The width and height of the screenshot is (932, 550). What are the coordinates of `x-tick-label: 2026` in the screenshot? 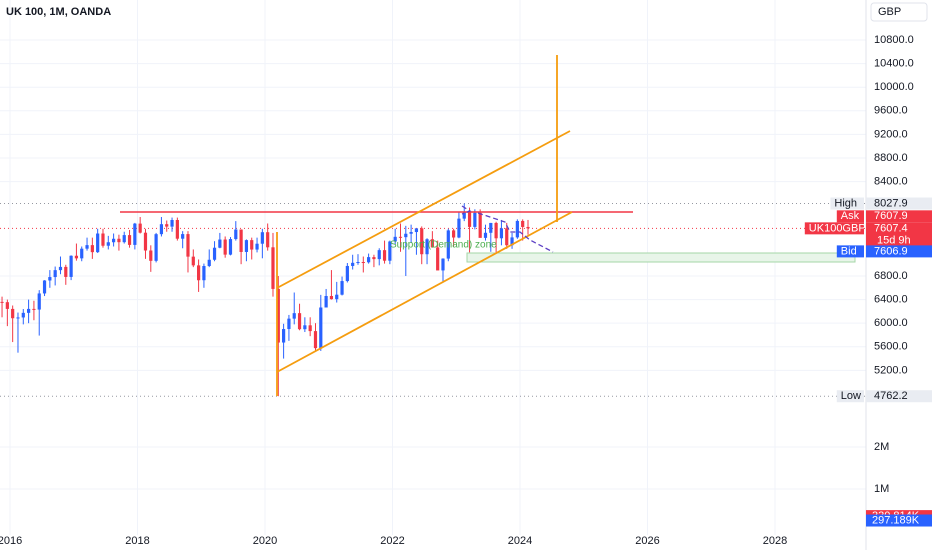 It's located at (647, 541).